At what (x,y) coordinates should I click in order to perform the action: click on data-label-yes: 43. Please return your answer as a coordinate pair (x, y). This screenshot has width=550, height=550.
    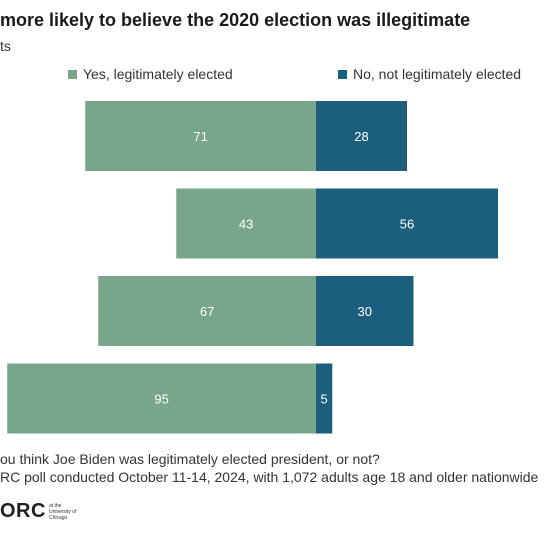
    Looking at the image, I should click on (246, 224).